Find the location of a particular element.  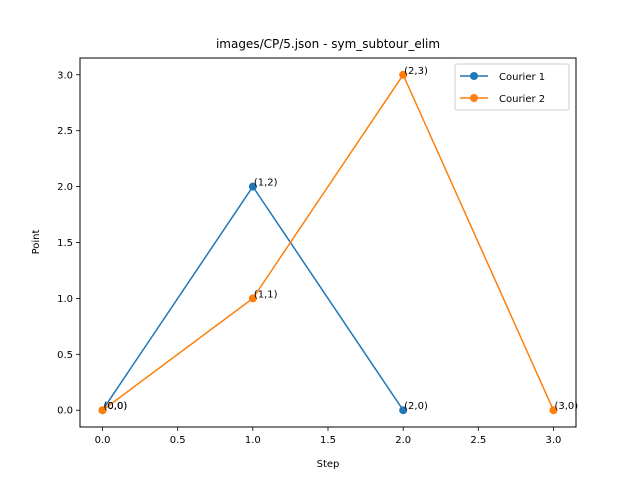

y-tick-label: 1.0 is located at coordinates (65, 299).